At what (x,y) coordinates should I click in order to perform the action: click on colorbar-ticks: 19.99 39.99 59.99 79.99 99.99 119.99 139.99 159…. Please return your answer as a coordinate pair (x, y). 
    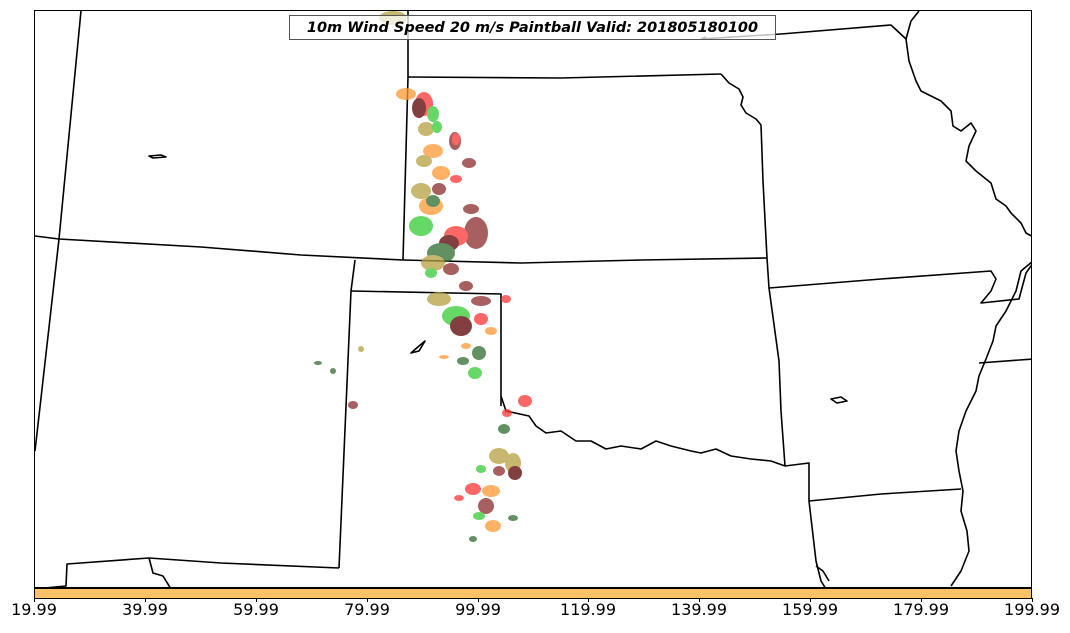
    Looking at the image, I should click on (535, 613).